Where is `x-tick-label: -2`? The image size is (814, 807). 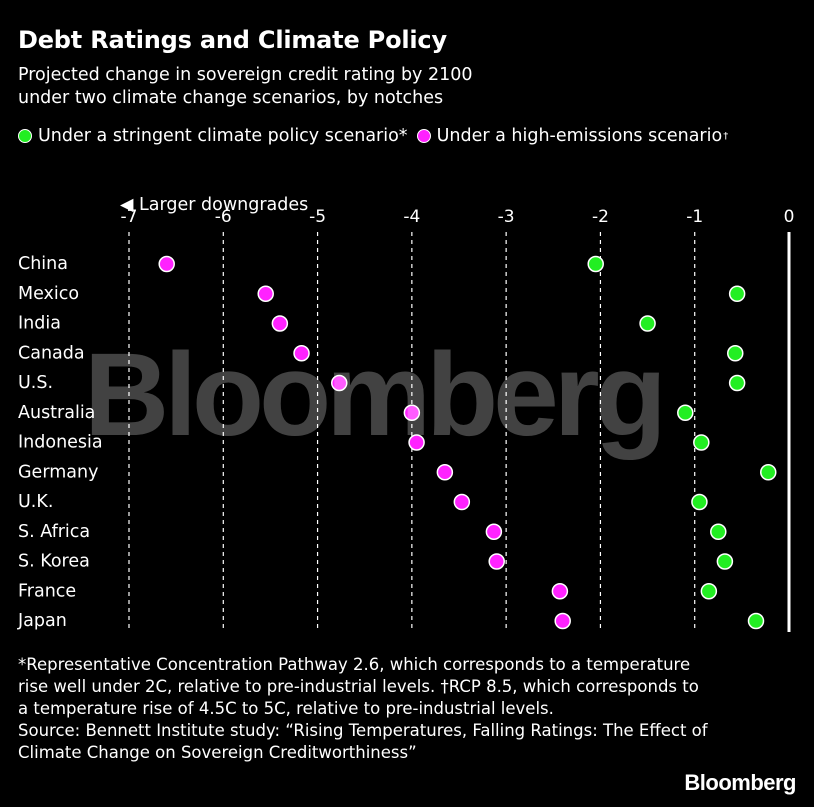 x-tick-label: -2 is located at coordinates (600, 217).